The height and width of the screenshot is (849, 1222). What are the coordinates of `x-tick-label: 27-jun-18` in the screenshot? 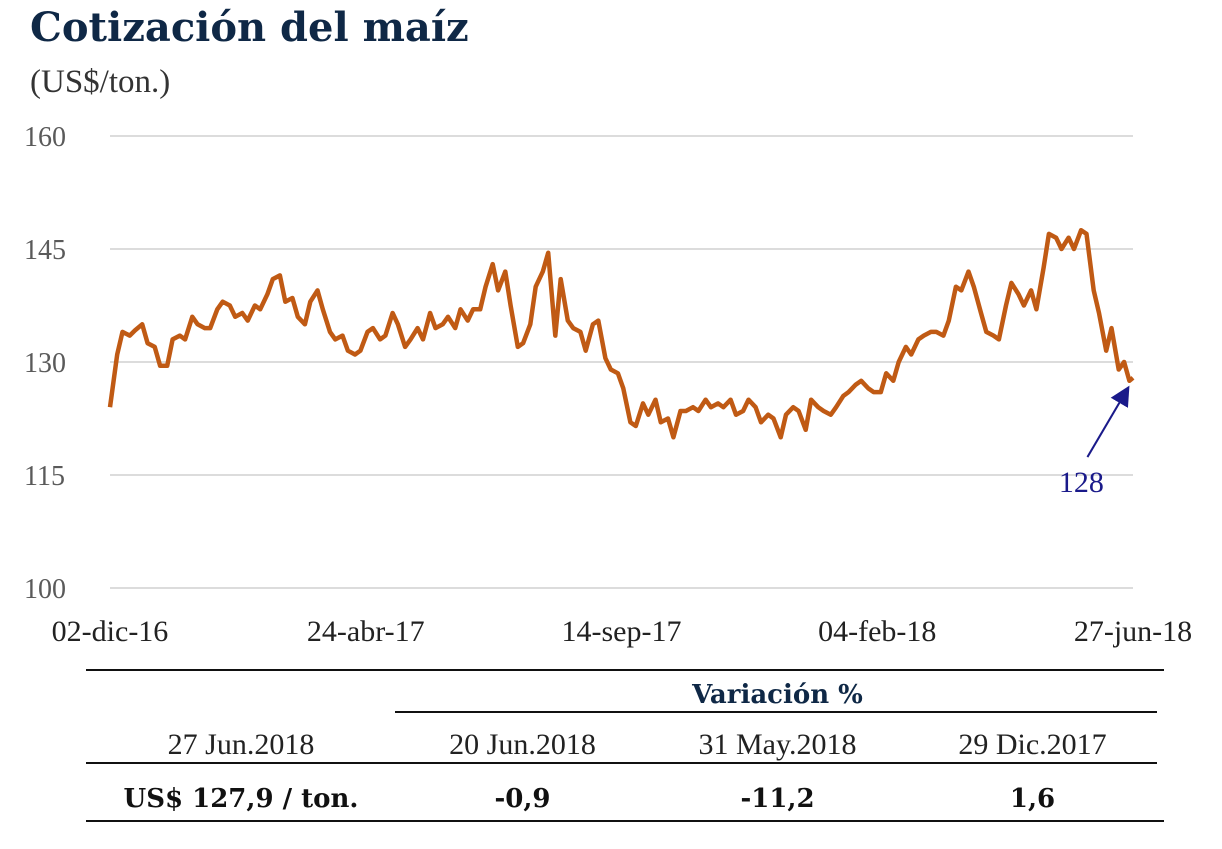 It's located at (1133, 631).